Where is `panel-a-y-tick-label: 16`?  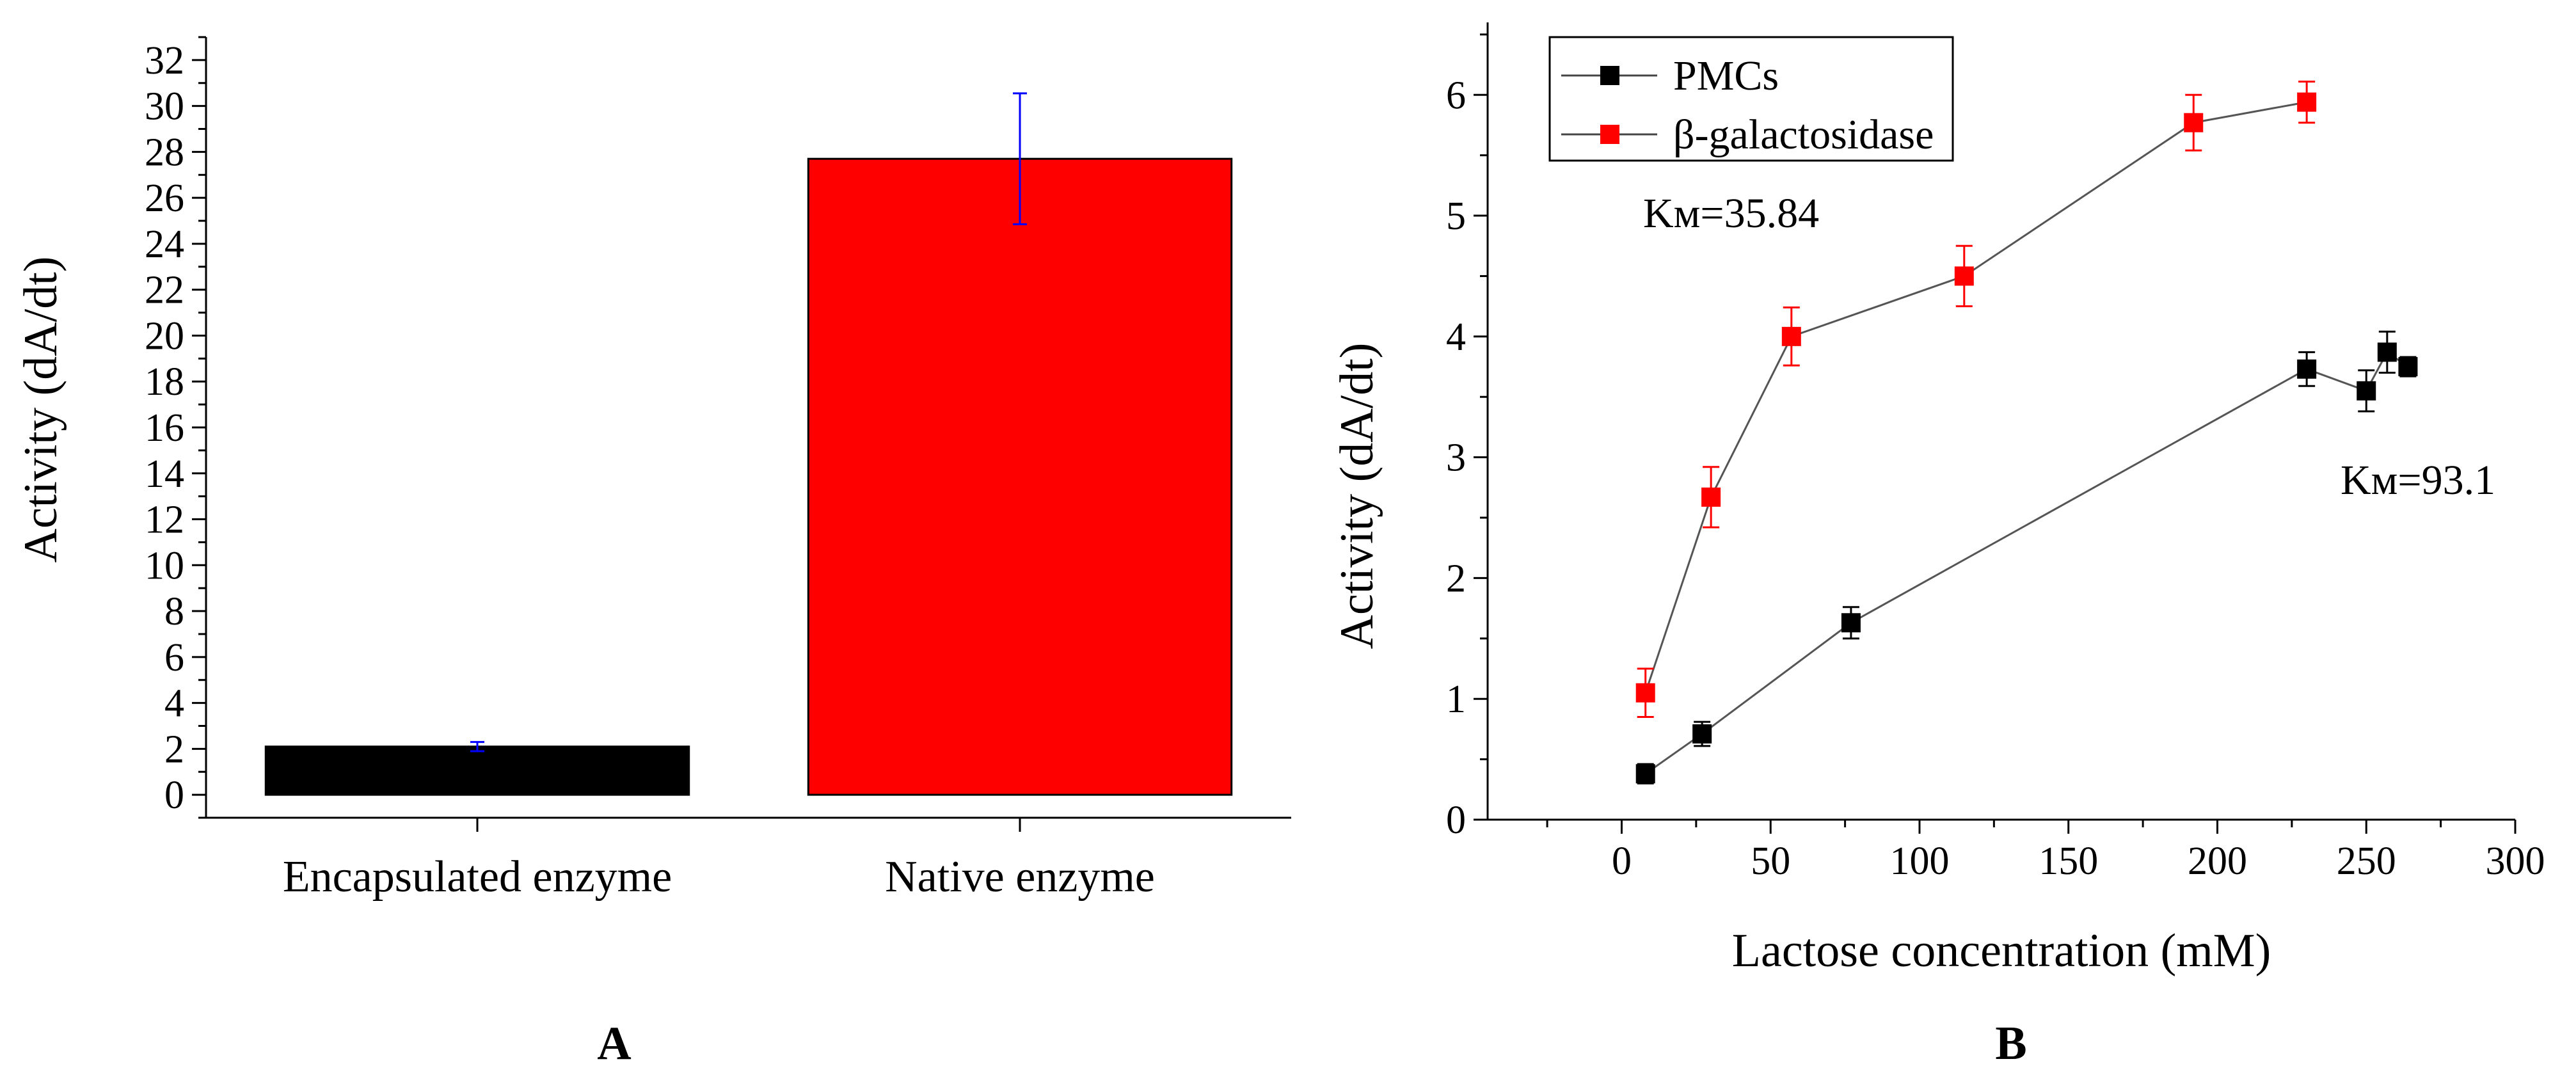 panel-a-y-tick-label: 16 is located at coordinates (165, 428).